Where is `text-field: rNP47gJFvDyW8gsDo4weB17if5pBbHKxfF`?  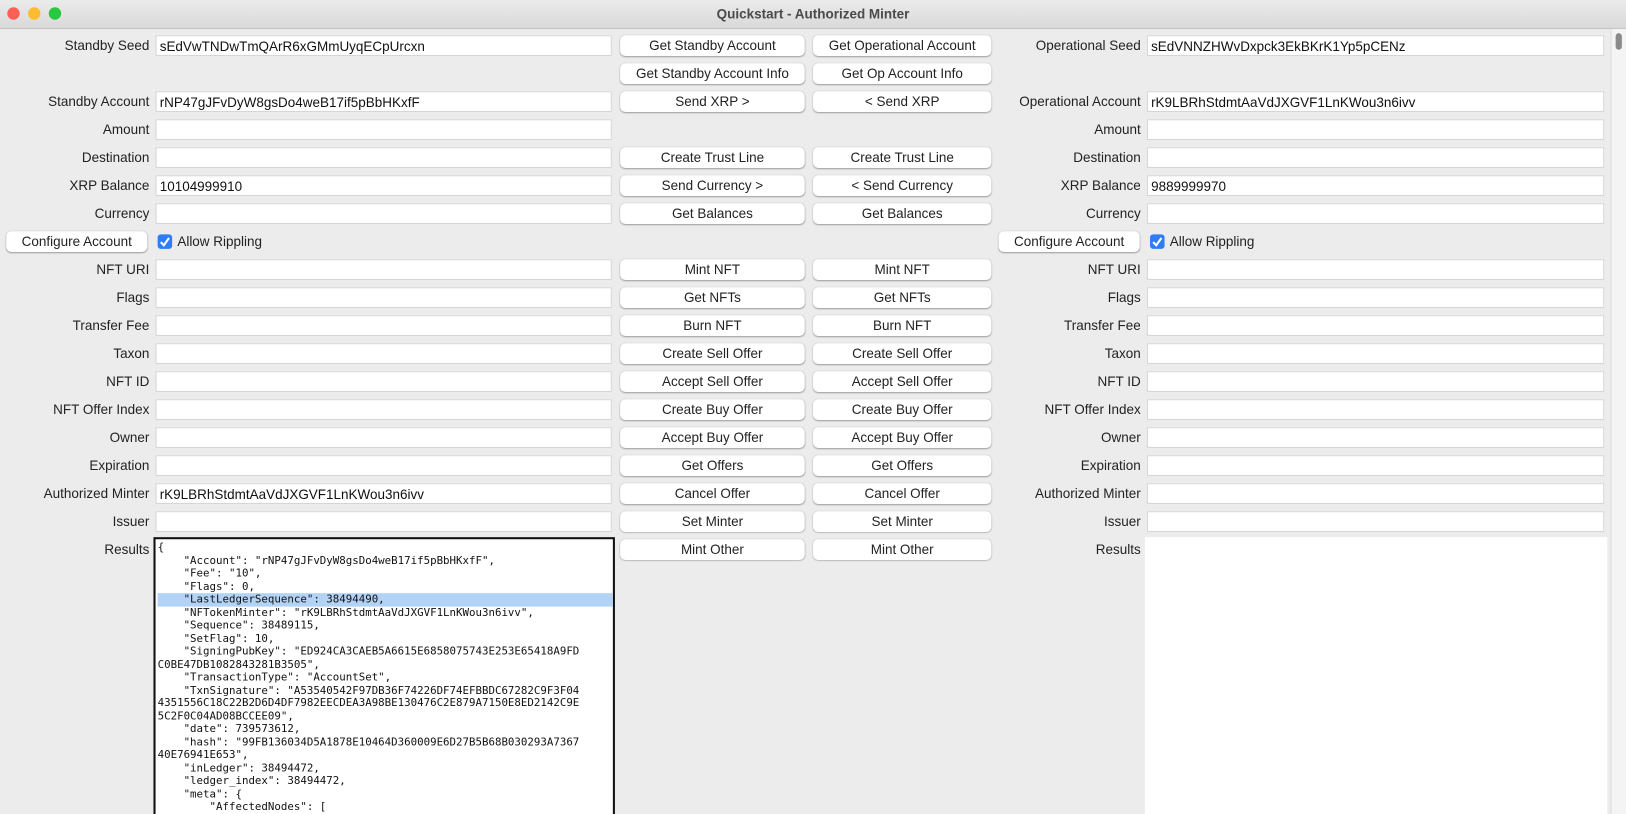 text-field: rNP47gJFvDyW8gsDo4weB17if5pBbHKxfF is located at coordinates (383, 101).